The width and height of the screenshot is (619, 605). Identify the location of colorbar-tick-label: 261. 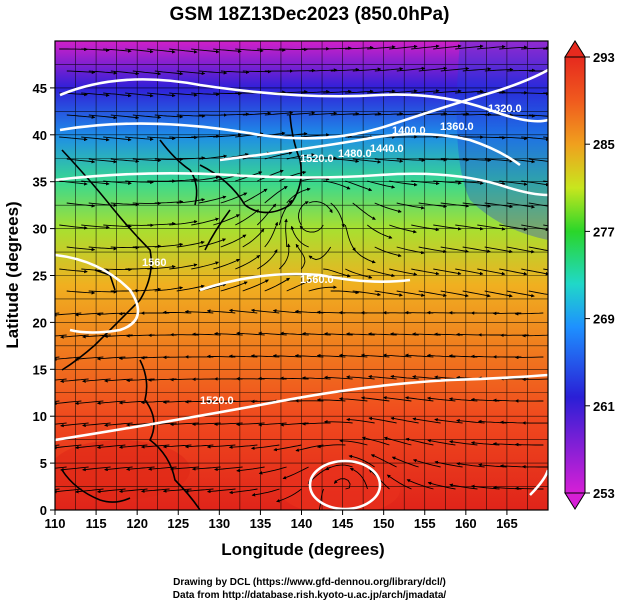
(604, 406).